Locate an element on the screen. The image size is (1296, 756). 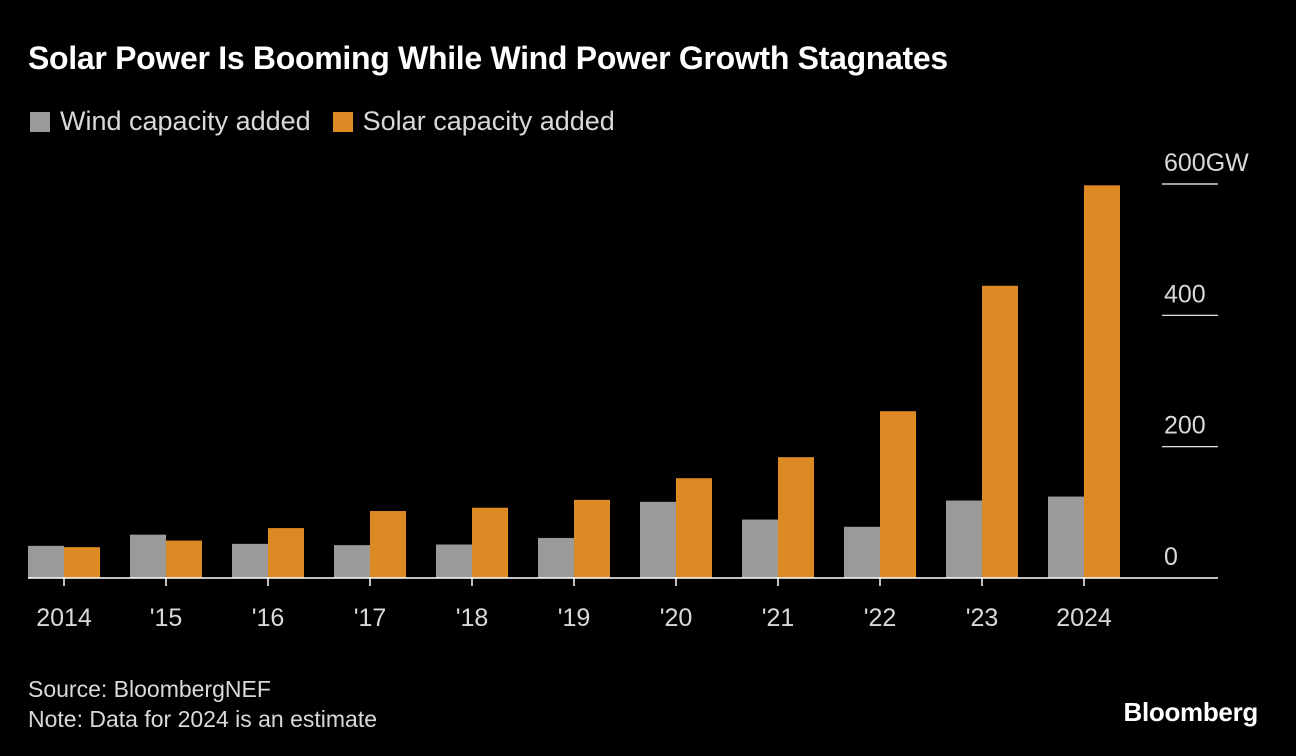
y-tick-label-2: 400 is located at coordinates (1185, 294).